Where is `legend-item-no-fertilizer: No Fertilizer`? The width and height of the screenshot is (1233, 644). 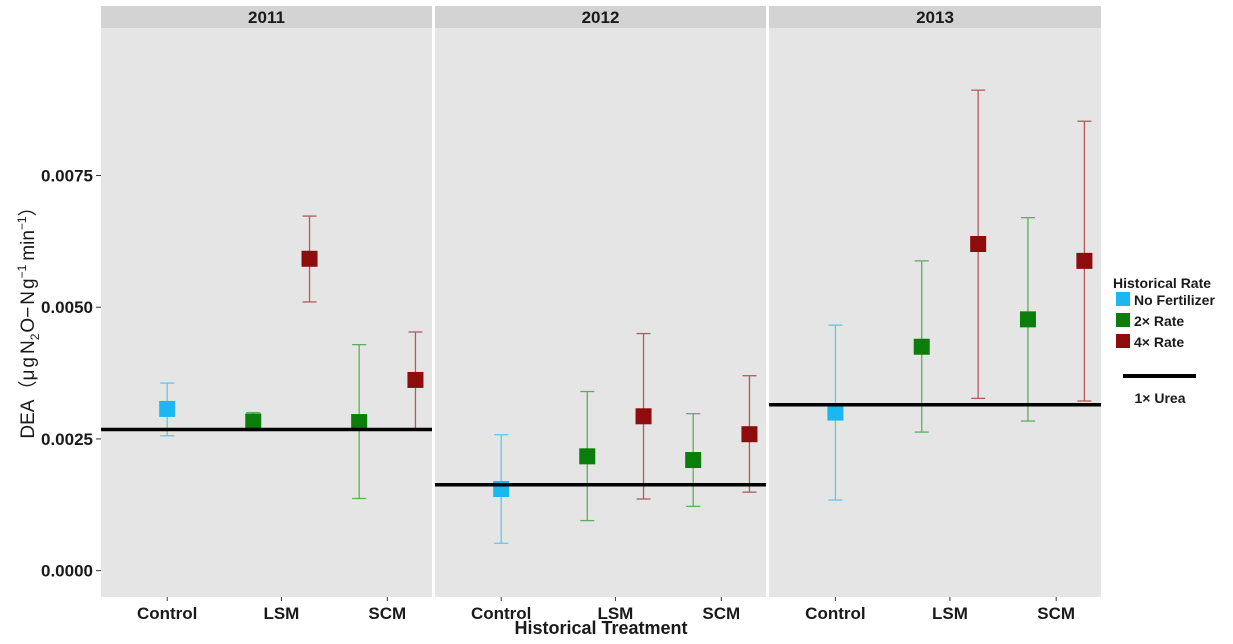 legend-item-no-fertilizer: No Fertilizer is located at coordinates (1165, 300).